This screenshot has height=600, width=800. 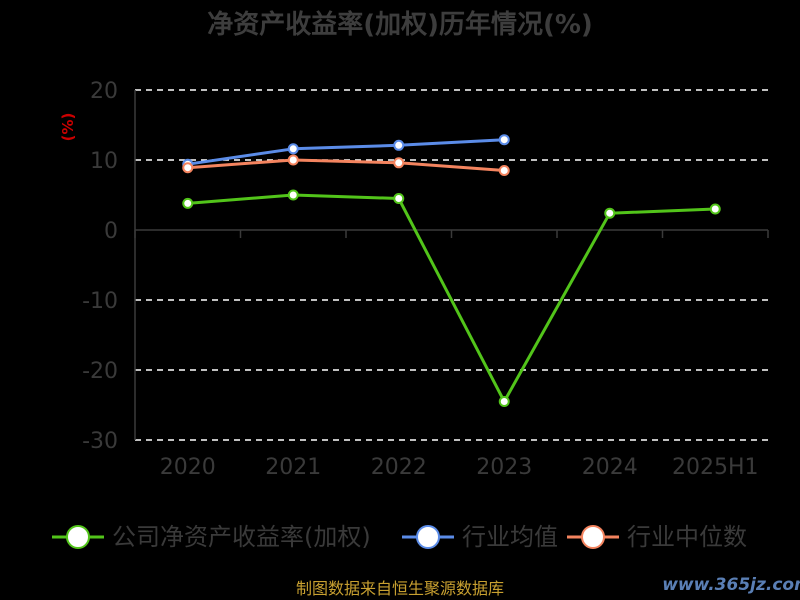 What do you see at coordinates (100, 441) in the screenshot?
I see `y-tick-label: -30` at bounding box center [100, 441].